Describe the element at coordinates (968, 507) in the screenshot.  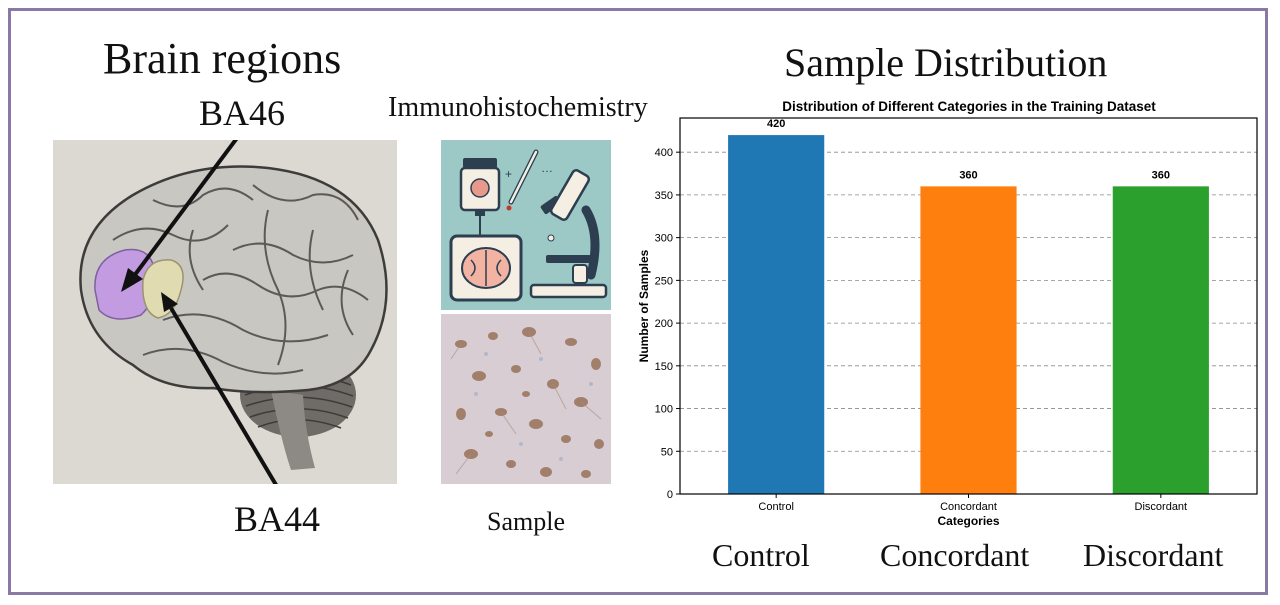
I see `x-tick-label-concordant: Concordant` at that location.